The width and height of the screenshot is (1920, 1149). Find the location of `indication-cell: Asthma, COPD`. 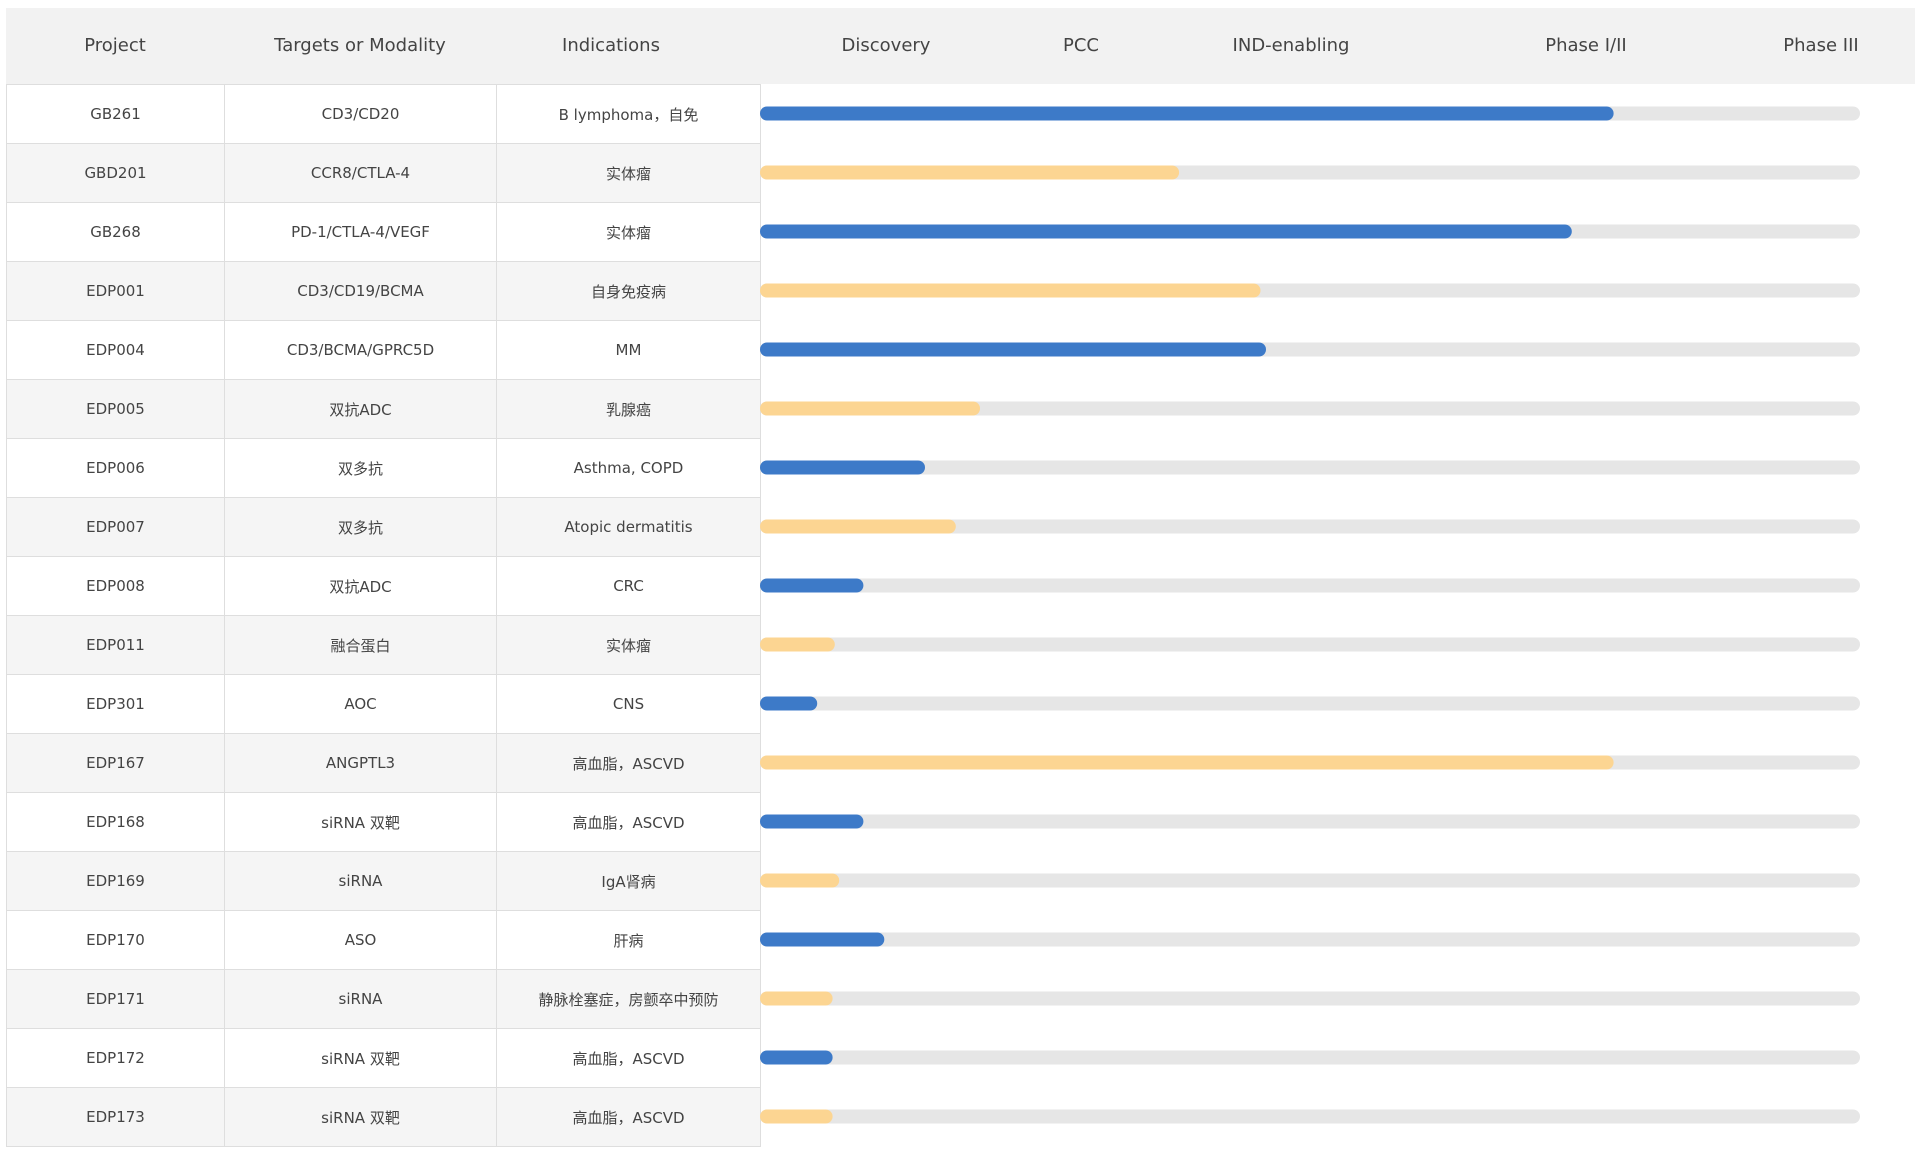

indication-cell: Asthma, COPD is located at coordinates (628, 468).